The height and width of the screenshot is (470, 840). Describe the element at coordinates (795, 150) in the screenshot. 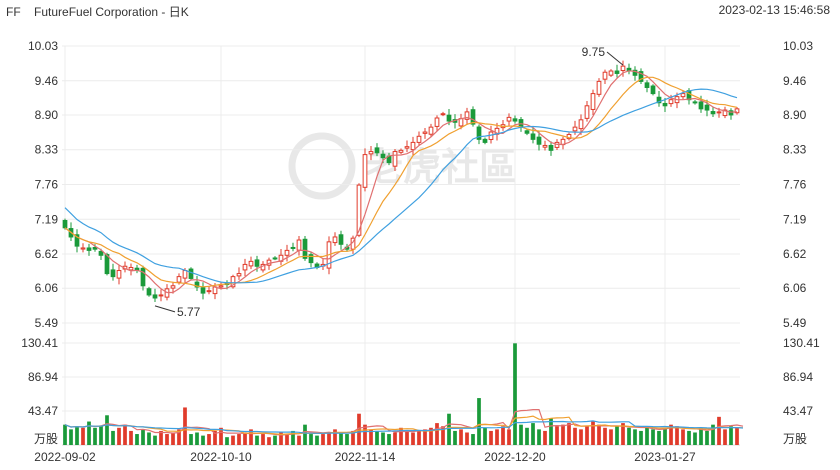

I see `price-axis-label-right: 8.33` at that location.